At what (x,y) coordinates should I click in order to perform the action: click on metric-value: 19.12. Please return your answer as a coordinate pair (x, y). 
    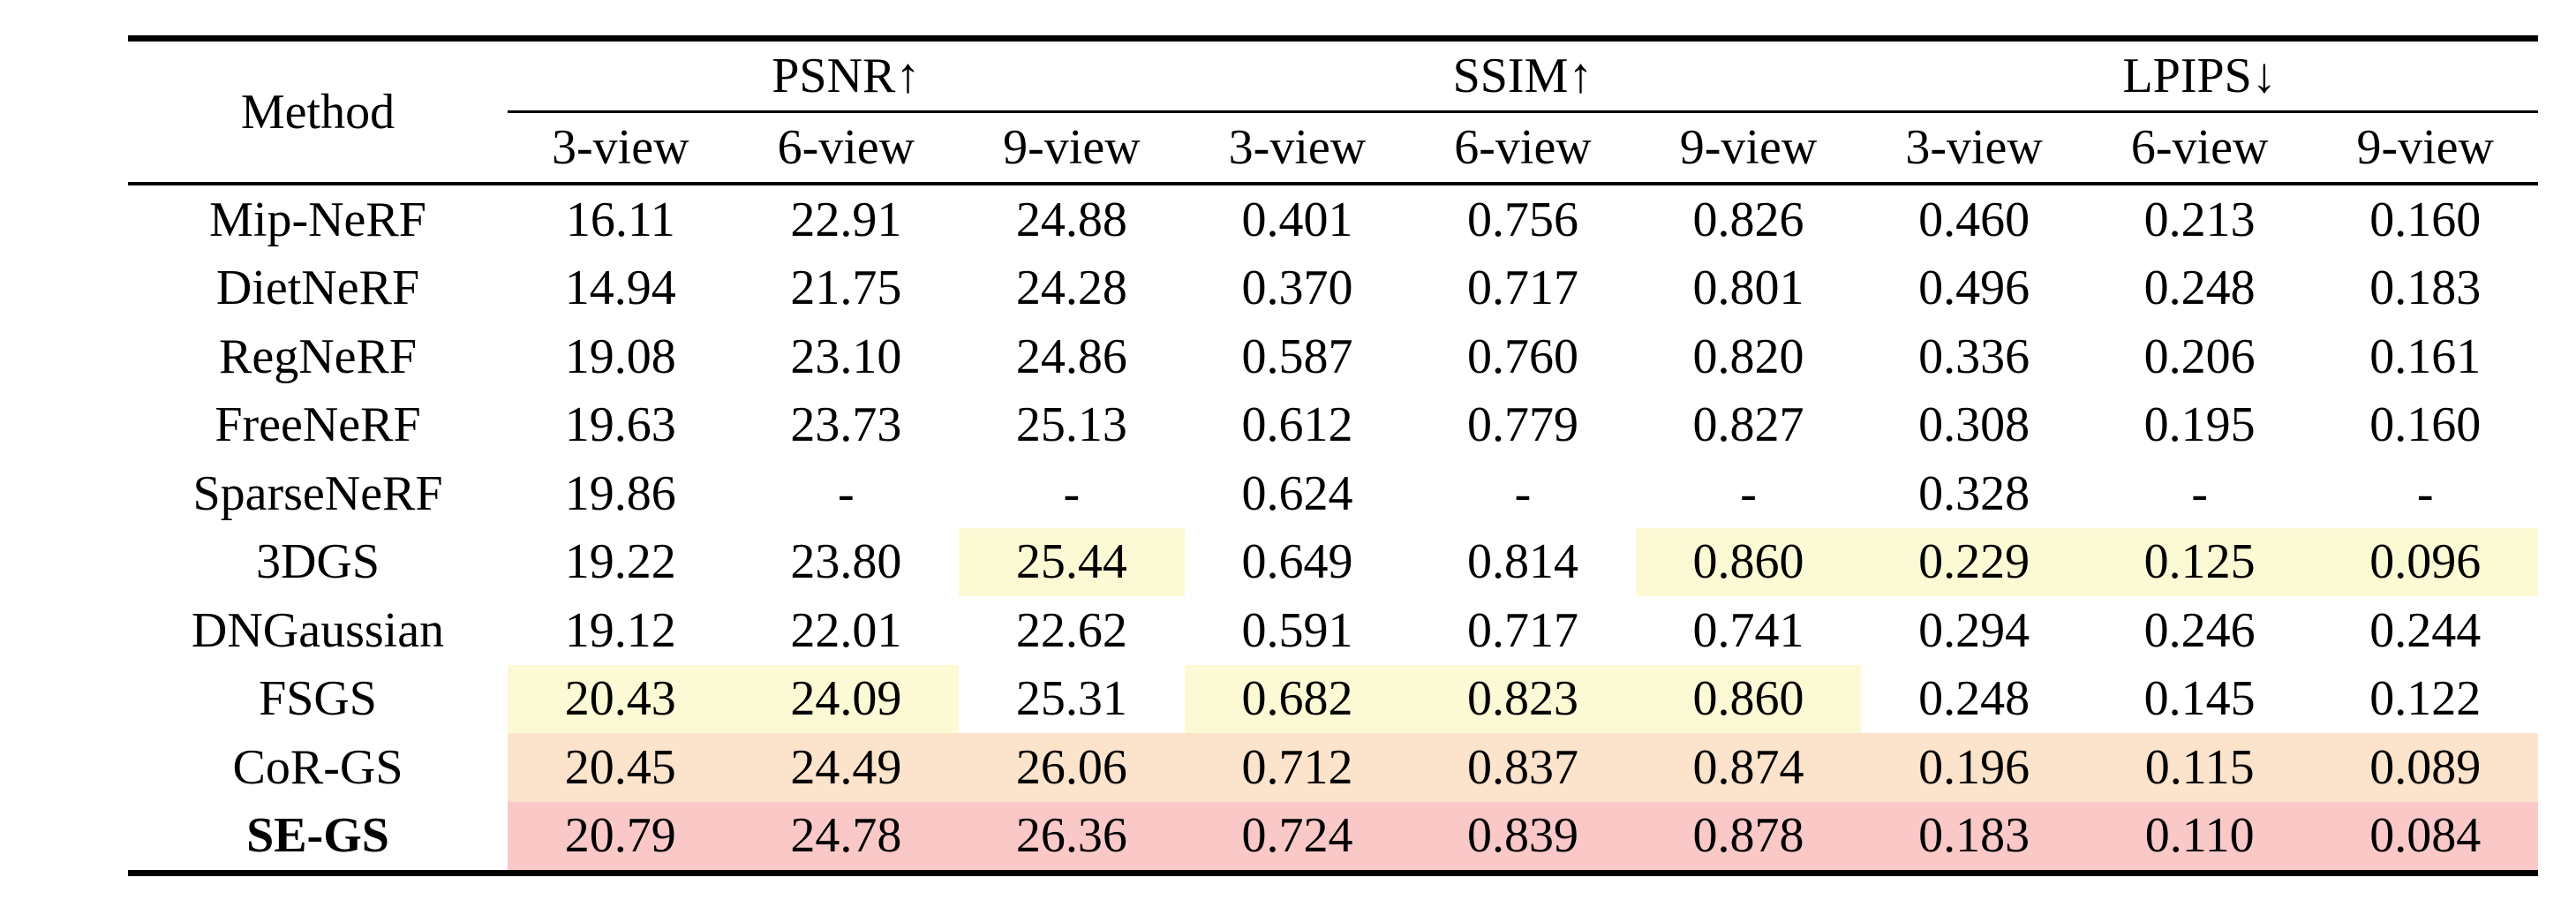
    Looking at the image, I should click on (620, 630).